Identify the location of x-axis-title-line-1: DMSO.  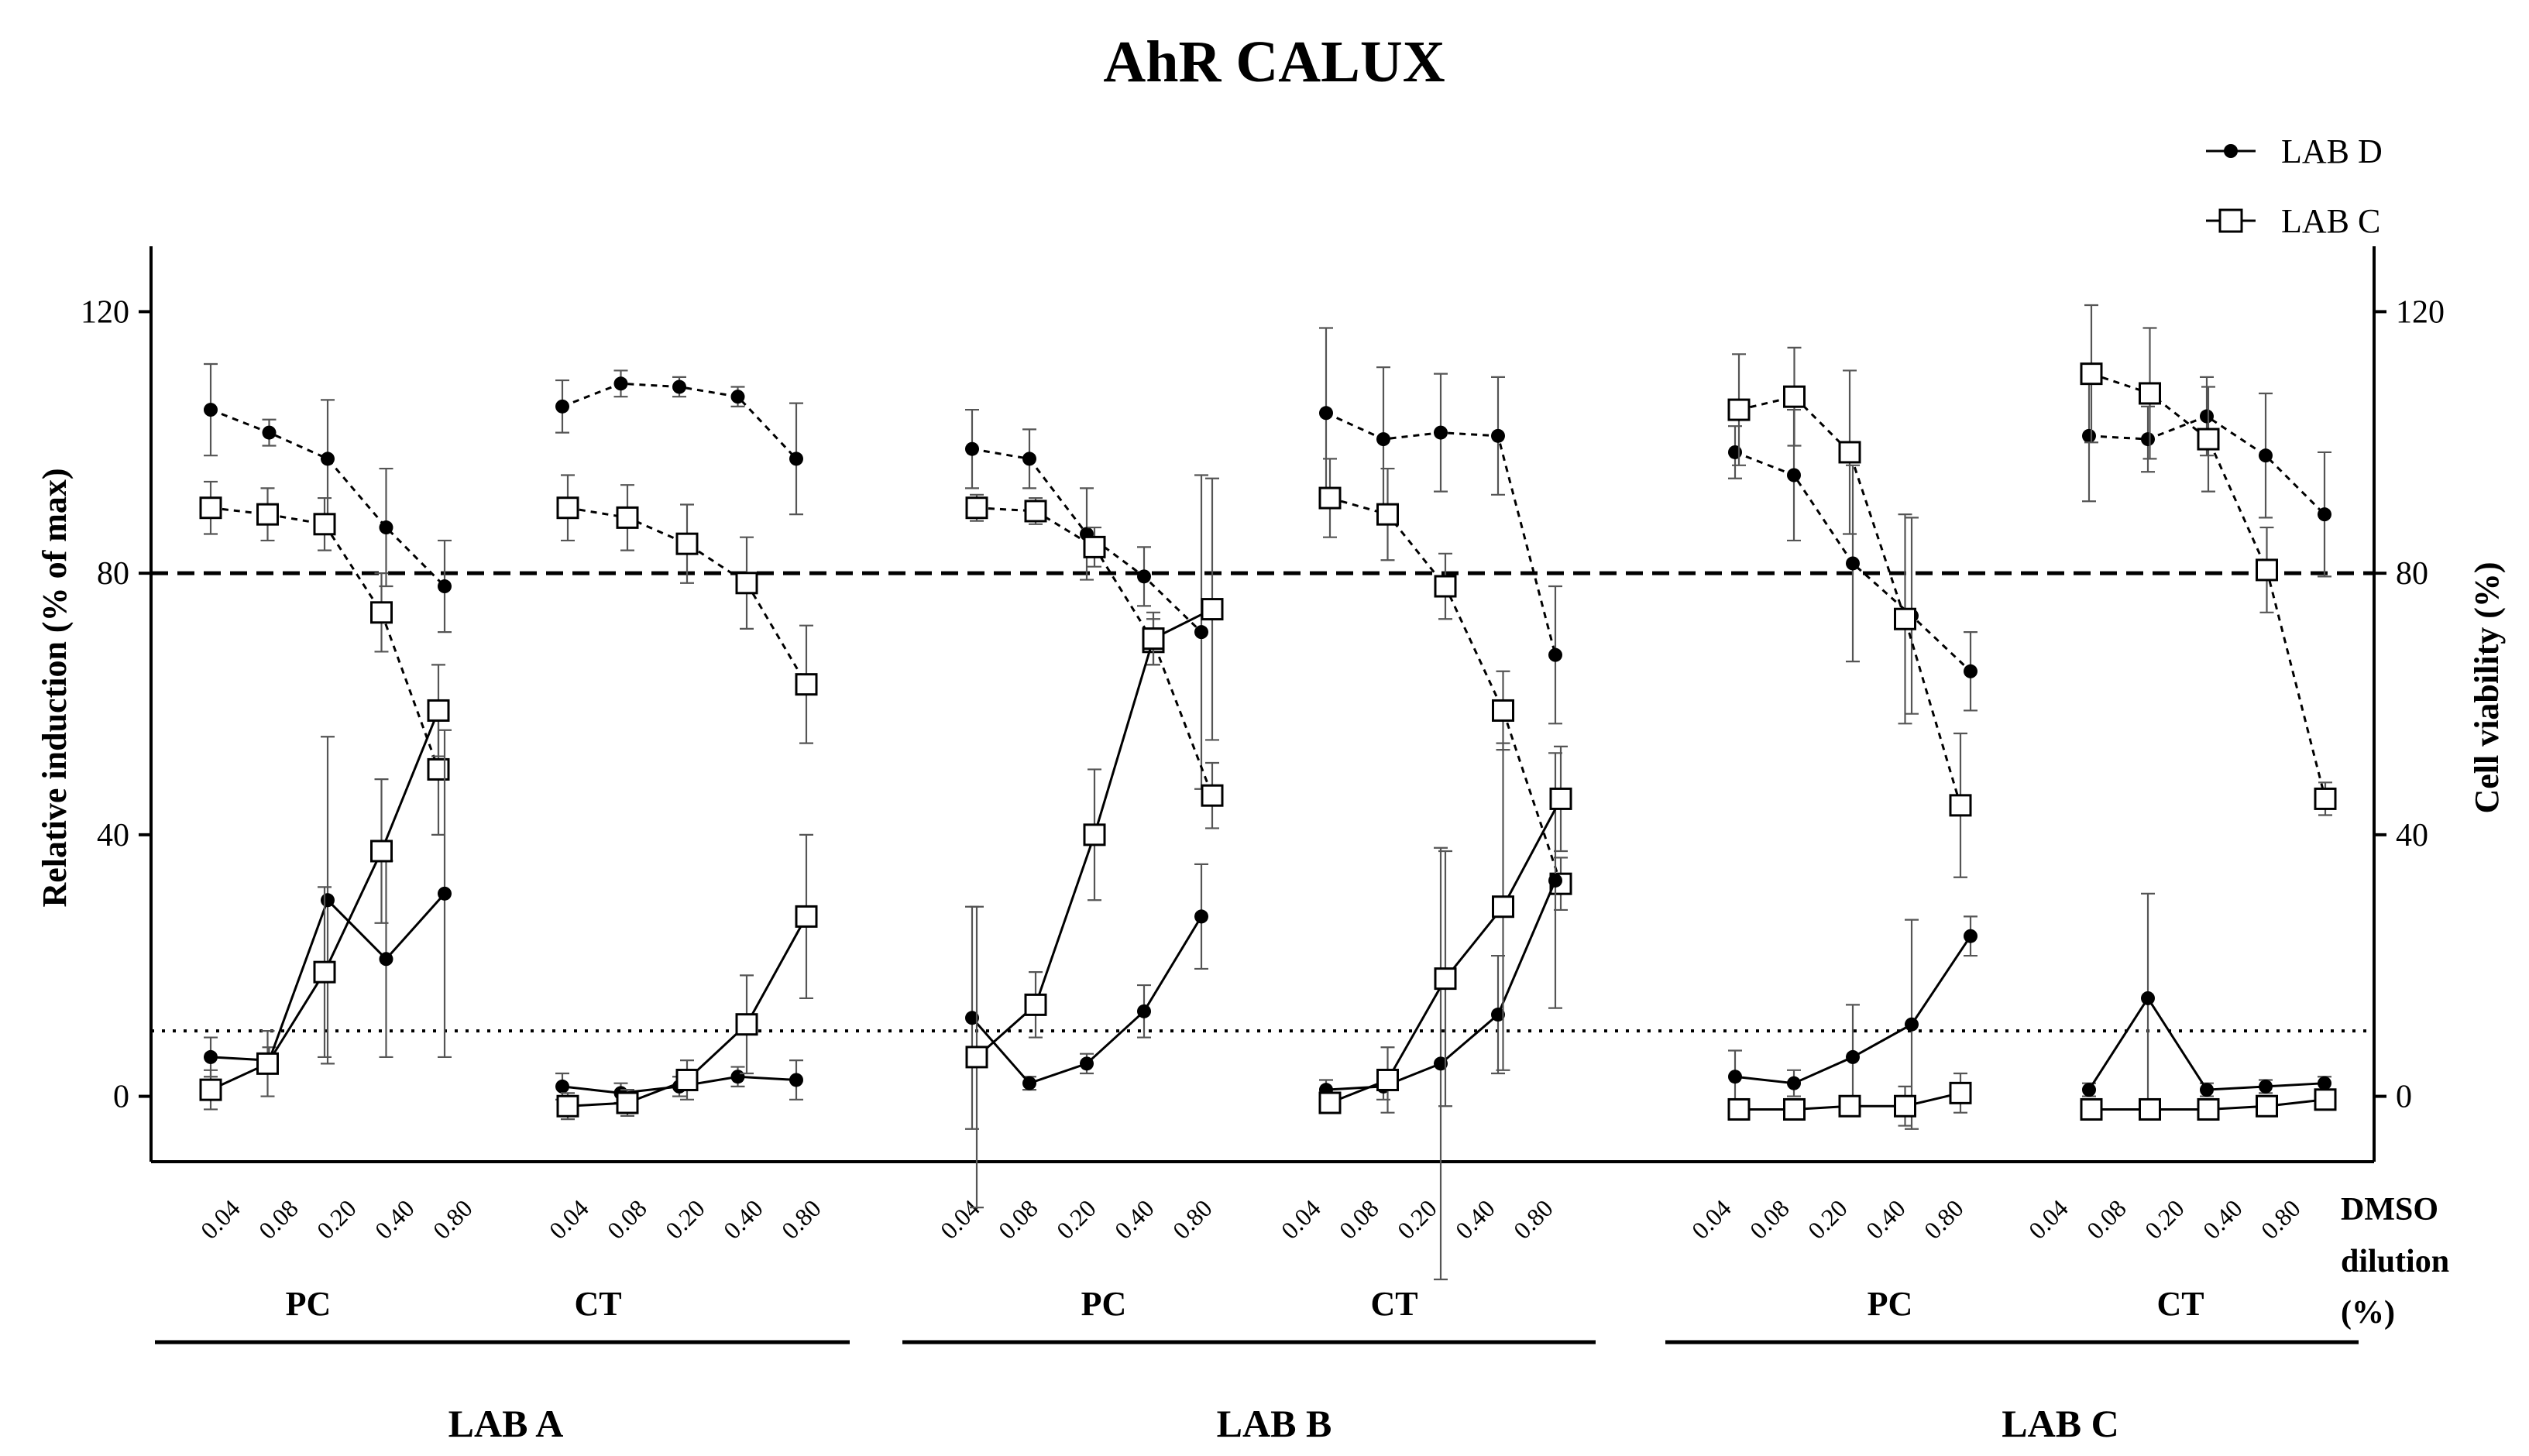
(2389, 1210).